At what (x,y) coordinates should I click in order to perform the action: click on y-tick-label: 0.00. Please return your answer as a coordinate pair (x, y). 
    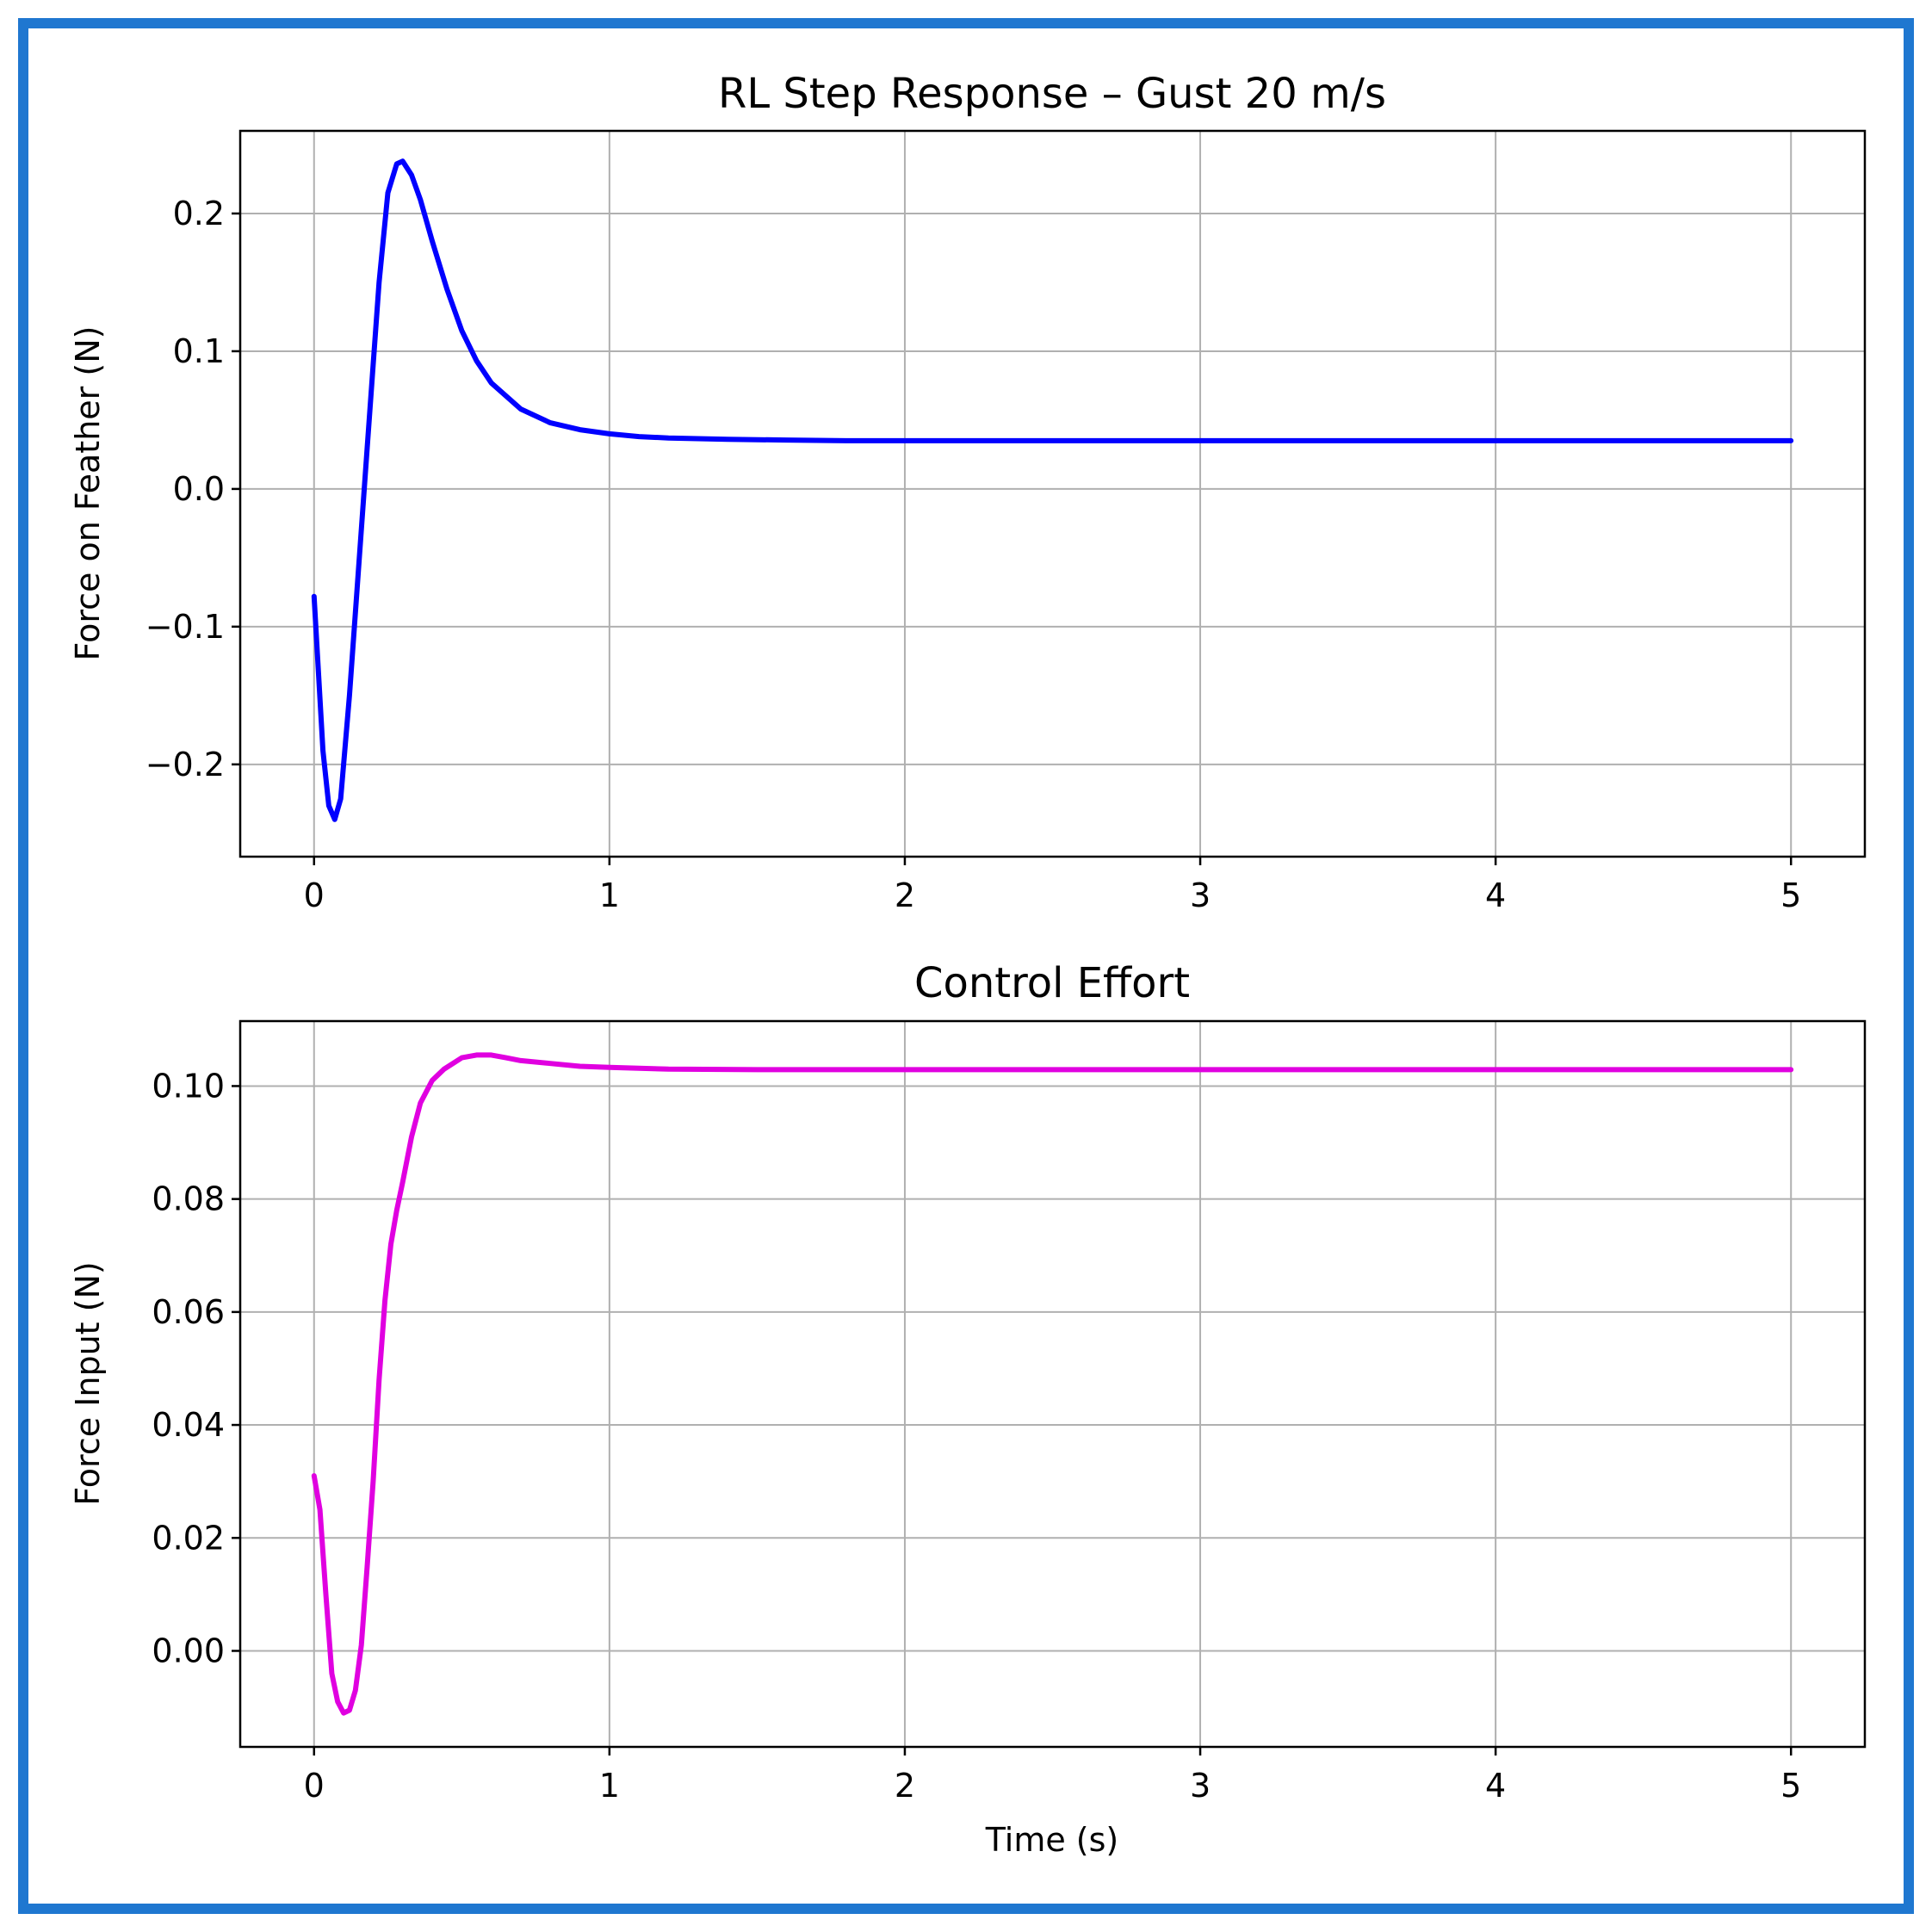
    Looking at the image, I should click on (189, 1650).